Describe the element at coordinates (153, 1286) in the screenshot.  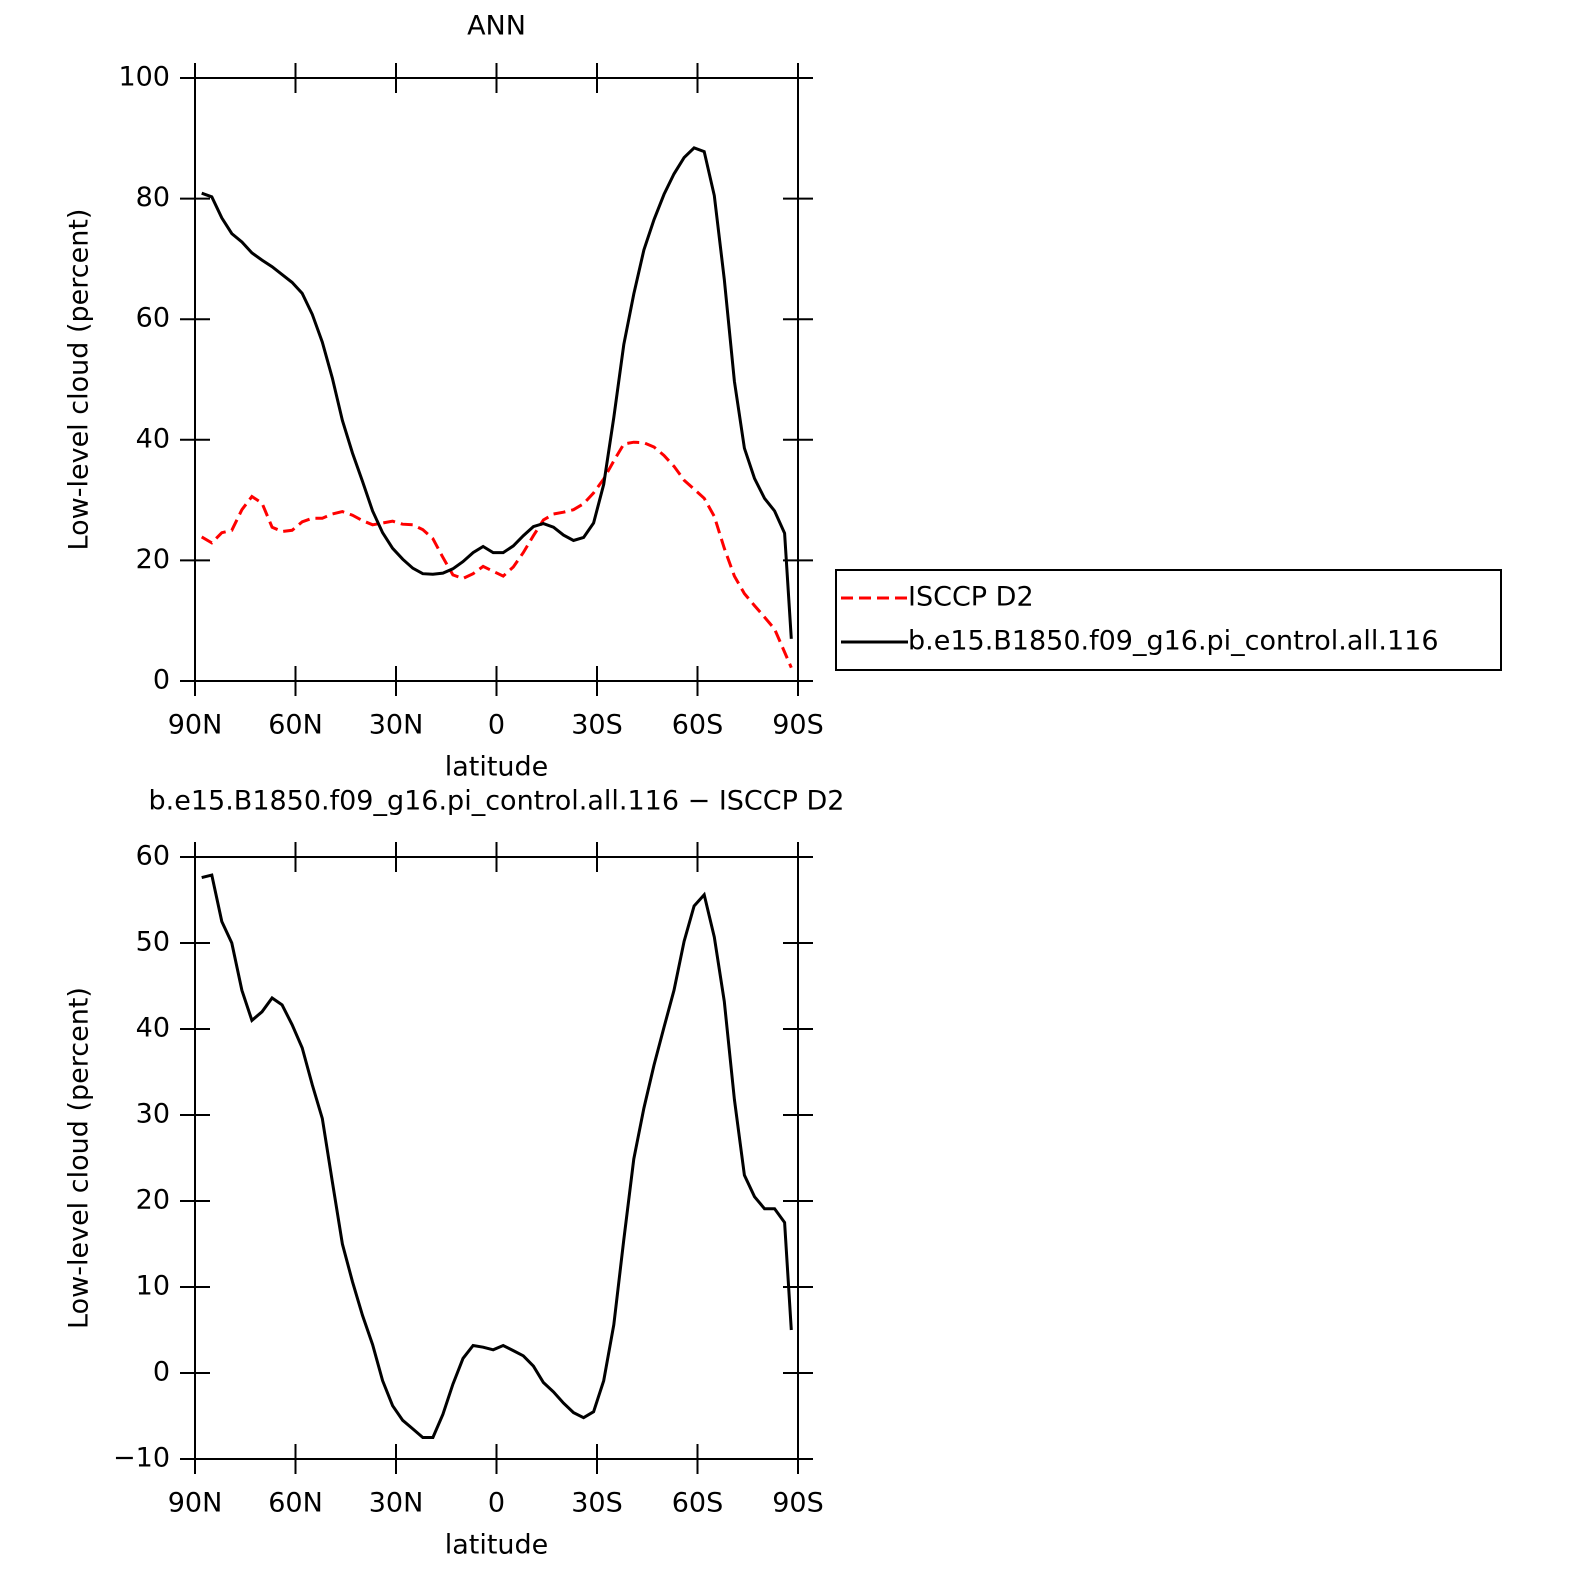
I see `y-tick-label: 10` at that location.